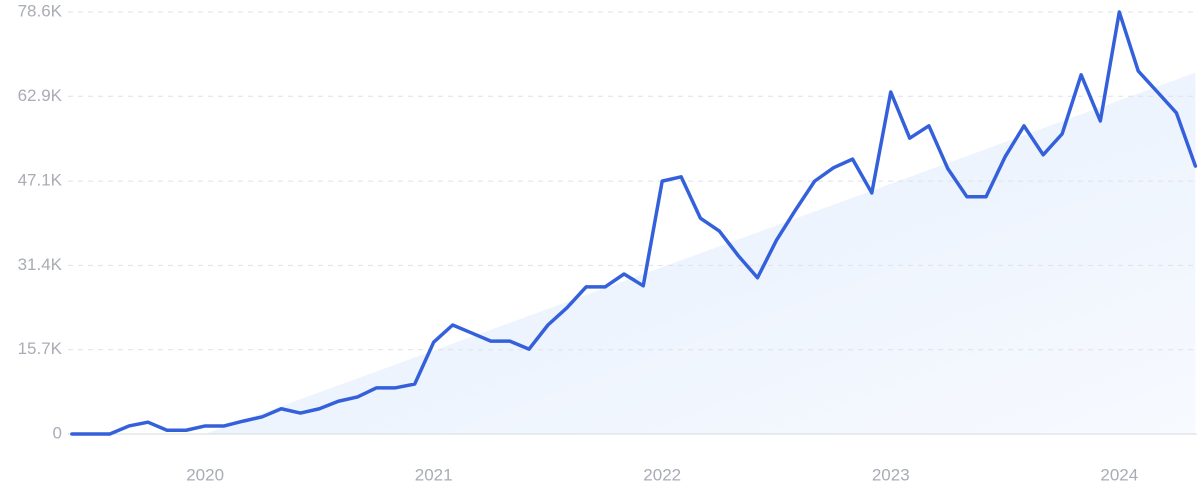 The image size is (1200, 499). Describe the element at coordinates (57, 432) in the screenshot. I see `y-tick-label: 0` at that location.